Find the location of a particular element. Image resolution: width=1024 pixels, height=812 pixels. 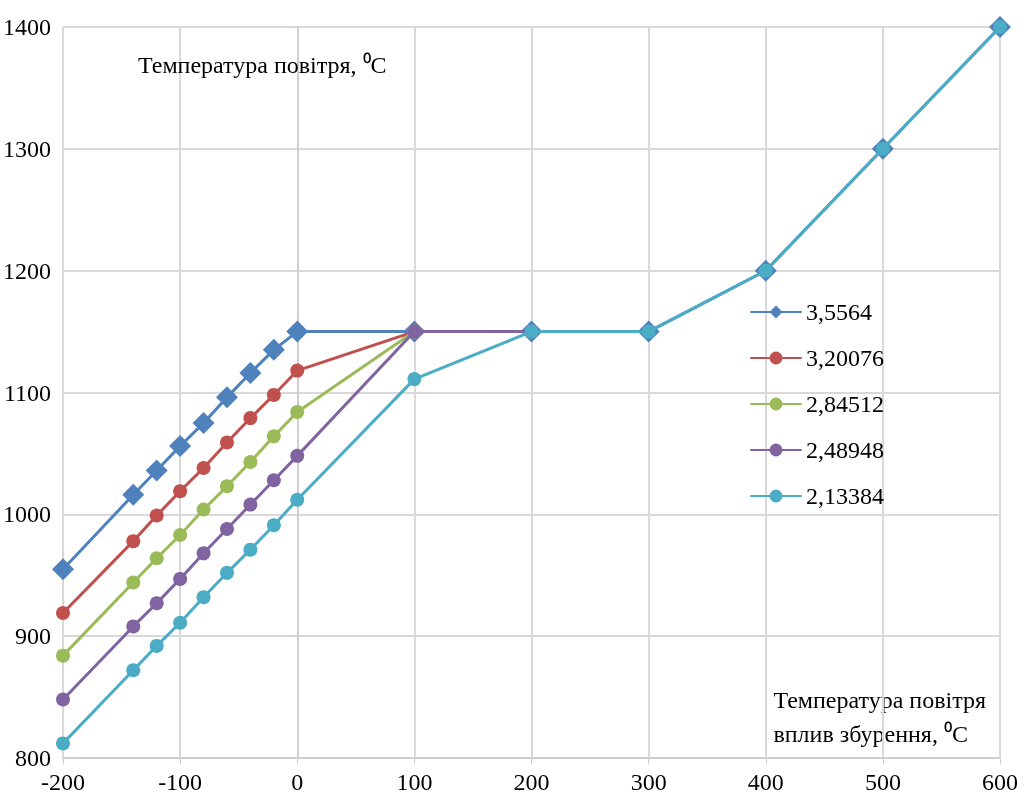

x-tick-label: 400 is located at coordinates (765, 782).